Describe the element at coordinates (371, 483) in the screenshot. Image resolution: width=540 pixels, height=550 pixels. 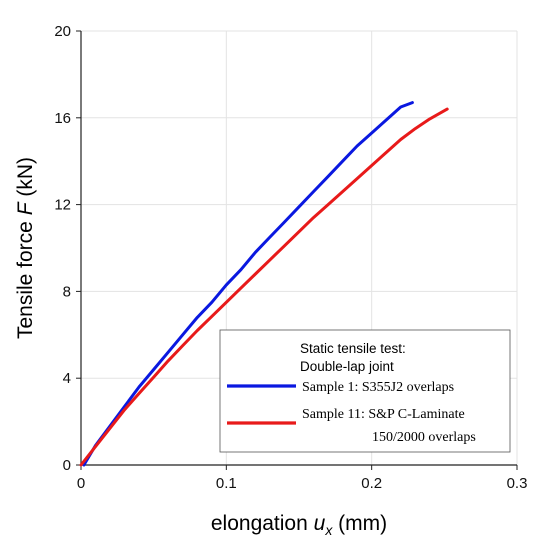
I see `x-tick-label: 0.2` at that location.